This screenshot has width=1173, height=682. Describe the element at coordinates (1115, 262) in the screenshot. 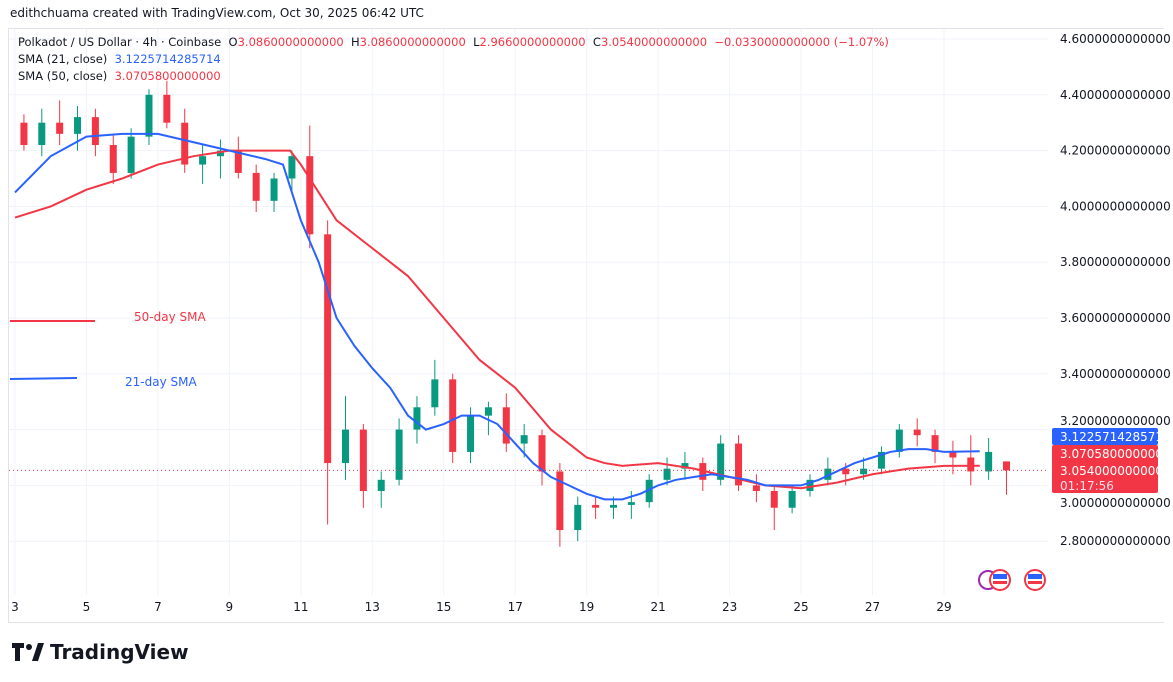

I see `y-tick-label: 3.8000000000000` at that location.